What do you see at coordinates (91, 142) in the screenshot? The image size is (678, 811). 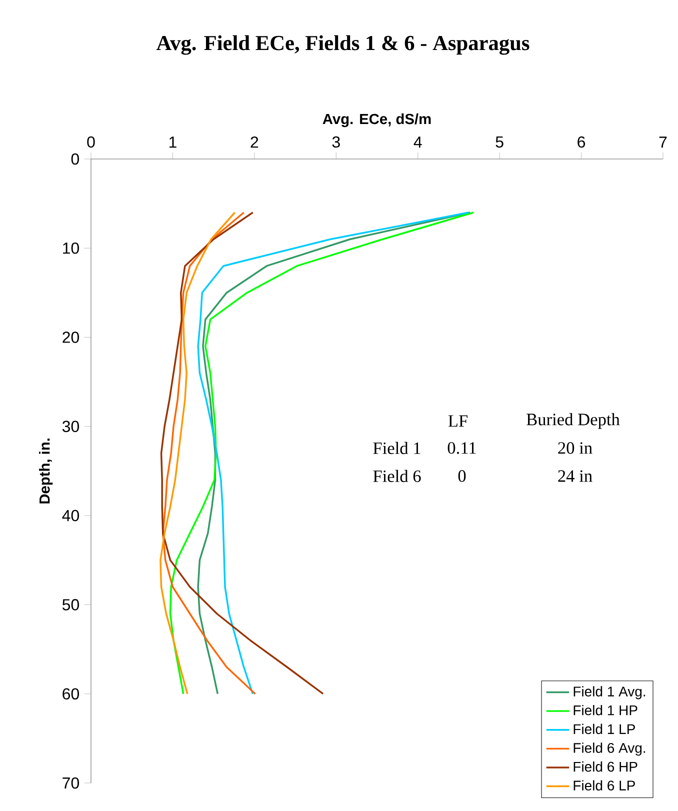 I see `x-tick-label: 0` at bounding box center [91, 142].